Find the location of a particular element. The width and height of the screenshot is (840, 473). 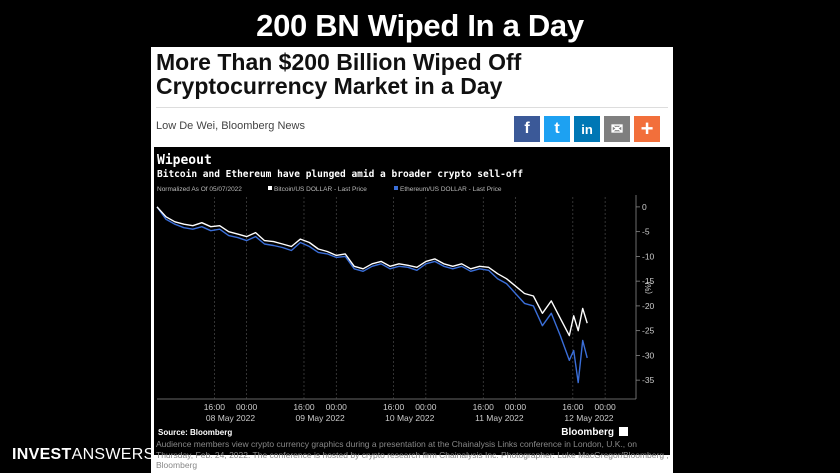

y-tick-label: -30 is located at coordinates (648, 355).